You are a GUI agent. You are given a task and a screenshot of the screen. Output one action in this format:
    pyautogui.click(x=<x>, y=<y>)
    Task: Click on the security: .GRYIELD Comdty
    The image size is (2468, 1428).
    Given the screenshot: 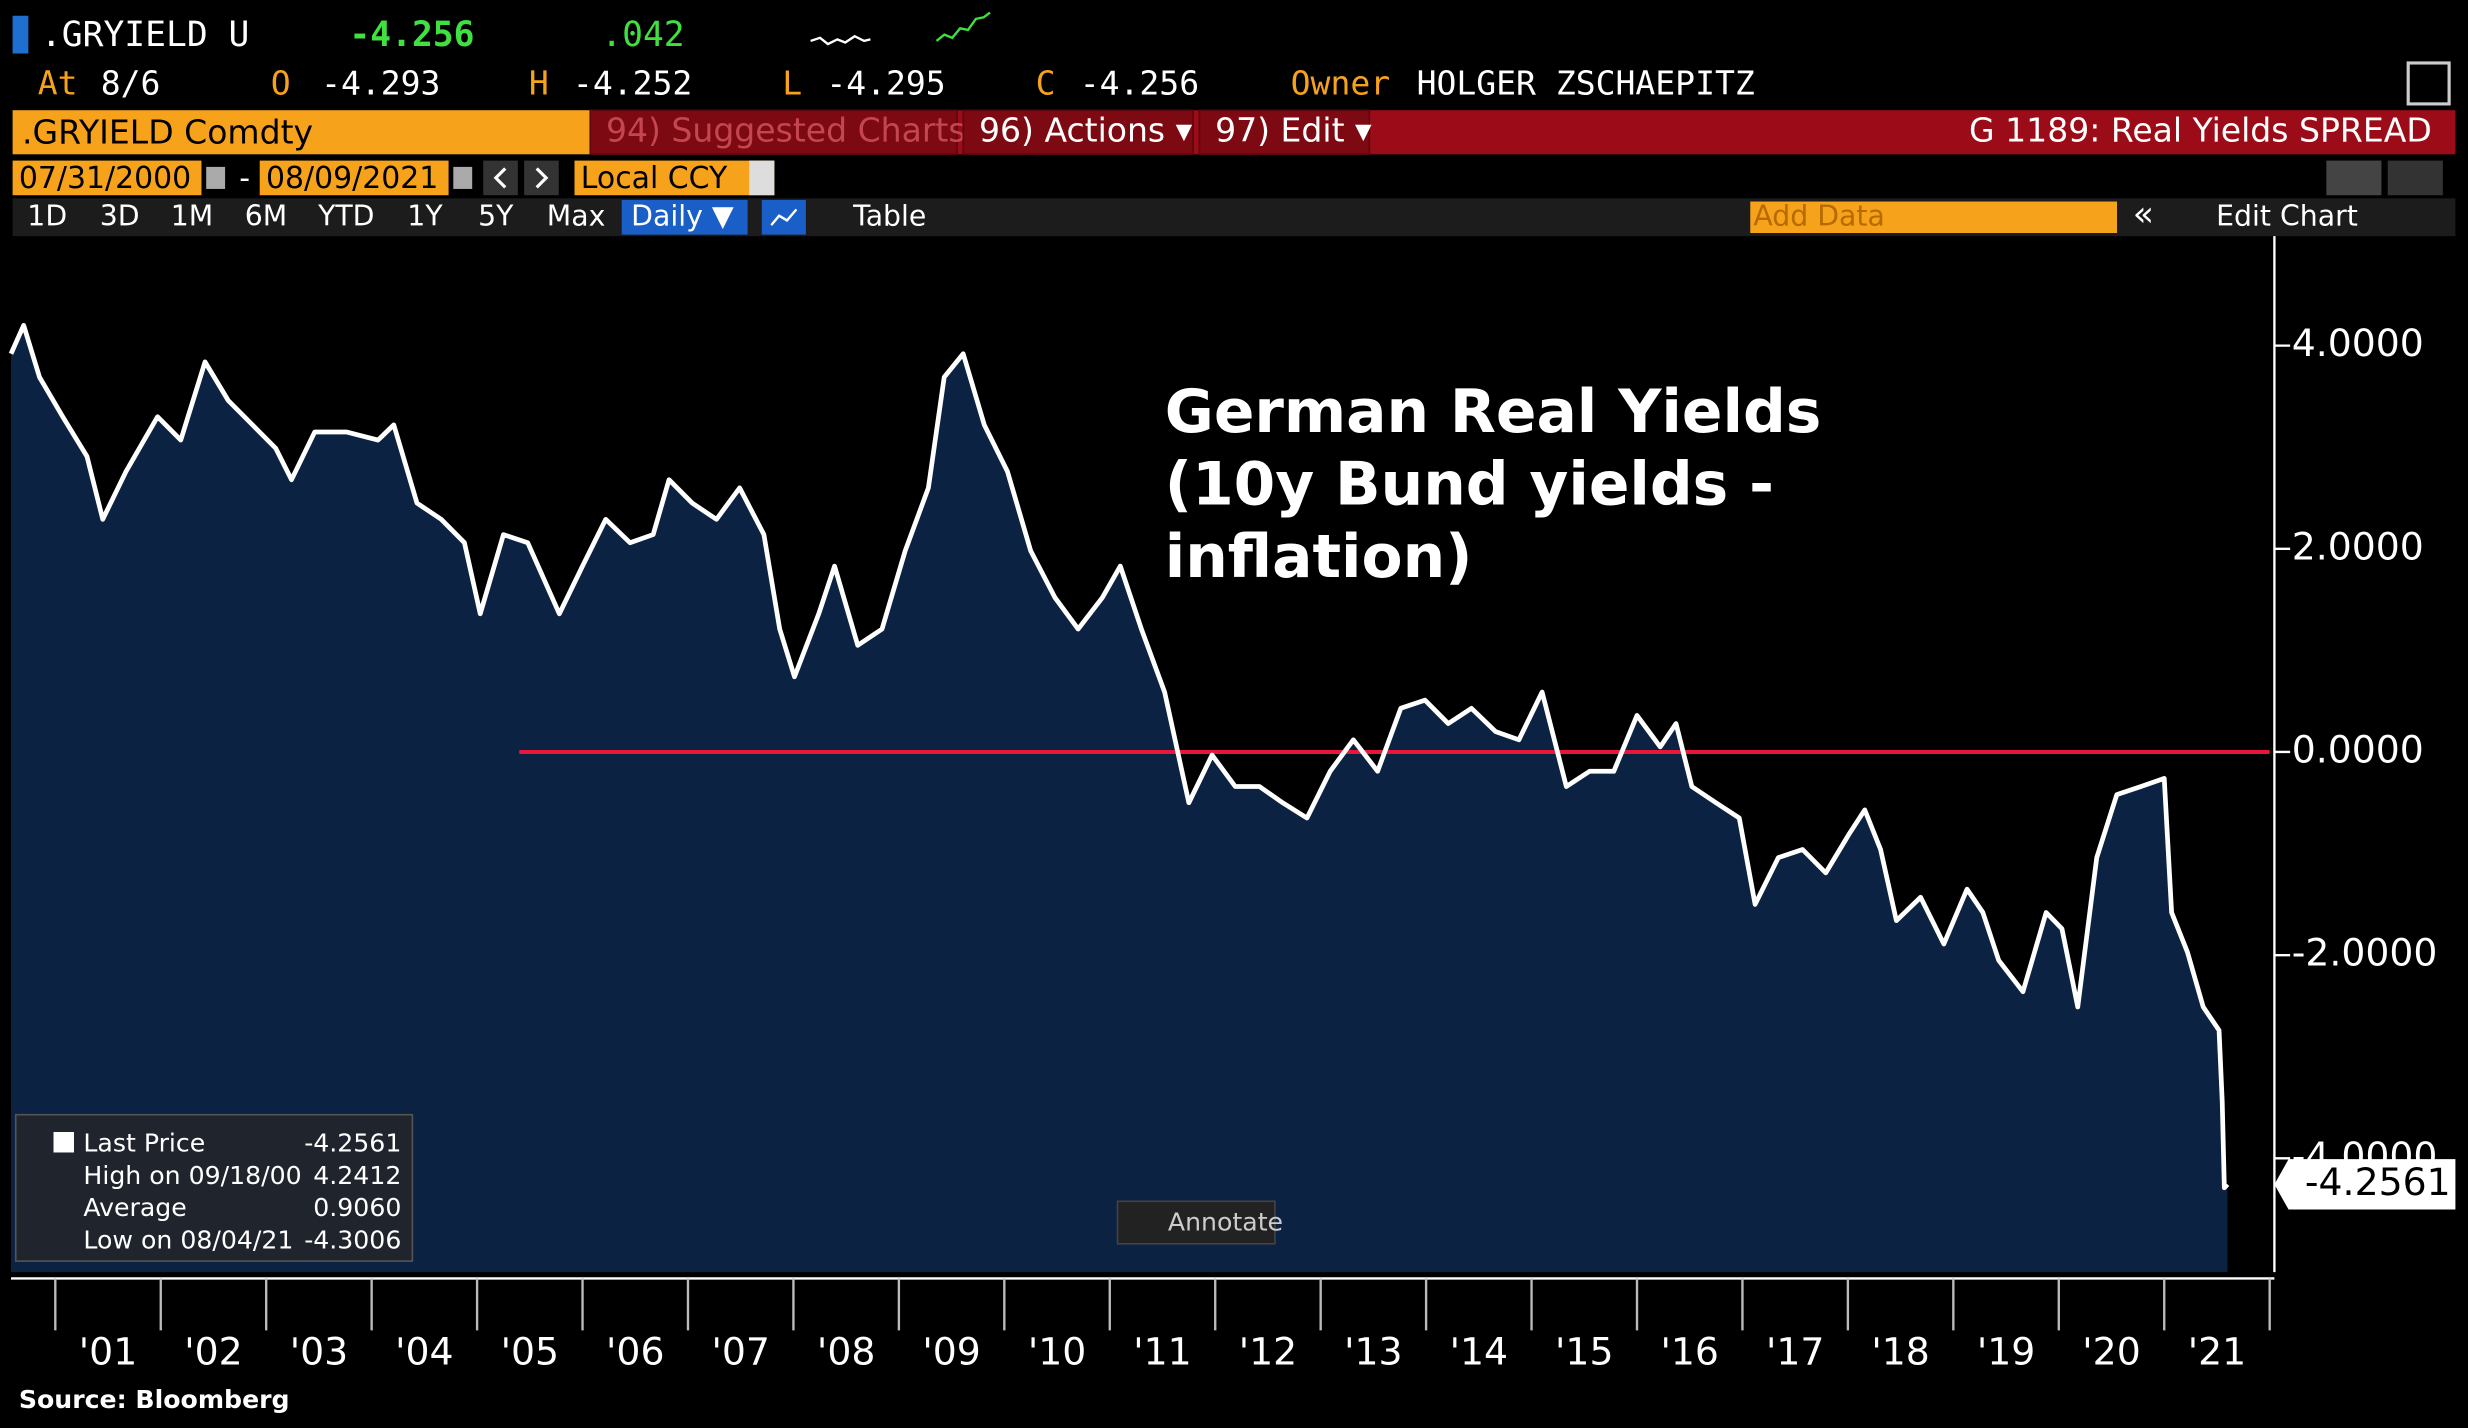 What is the action you would take?
    pyautogui.click(x=167, y=131)
    